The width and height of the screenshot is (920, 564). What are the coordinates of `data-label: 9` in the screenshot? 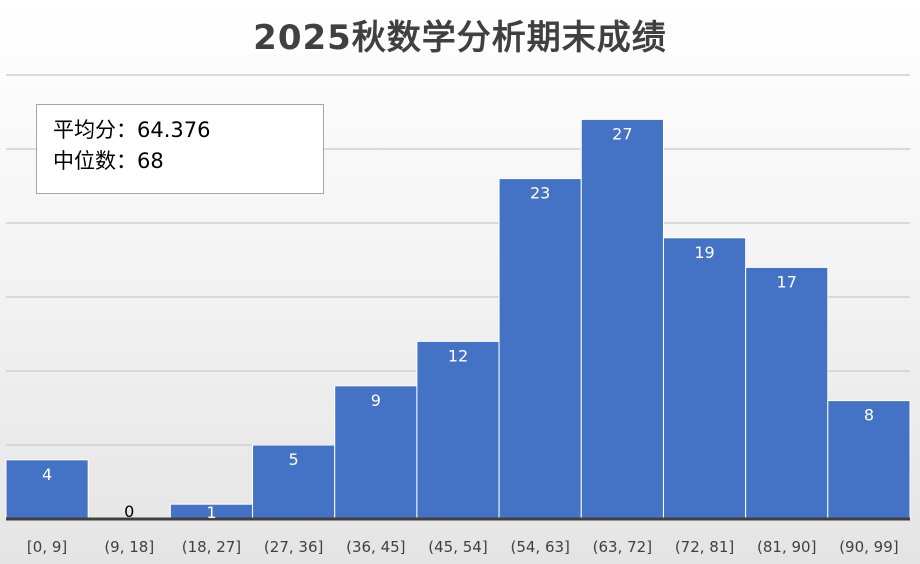 It's located at (376, 400).